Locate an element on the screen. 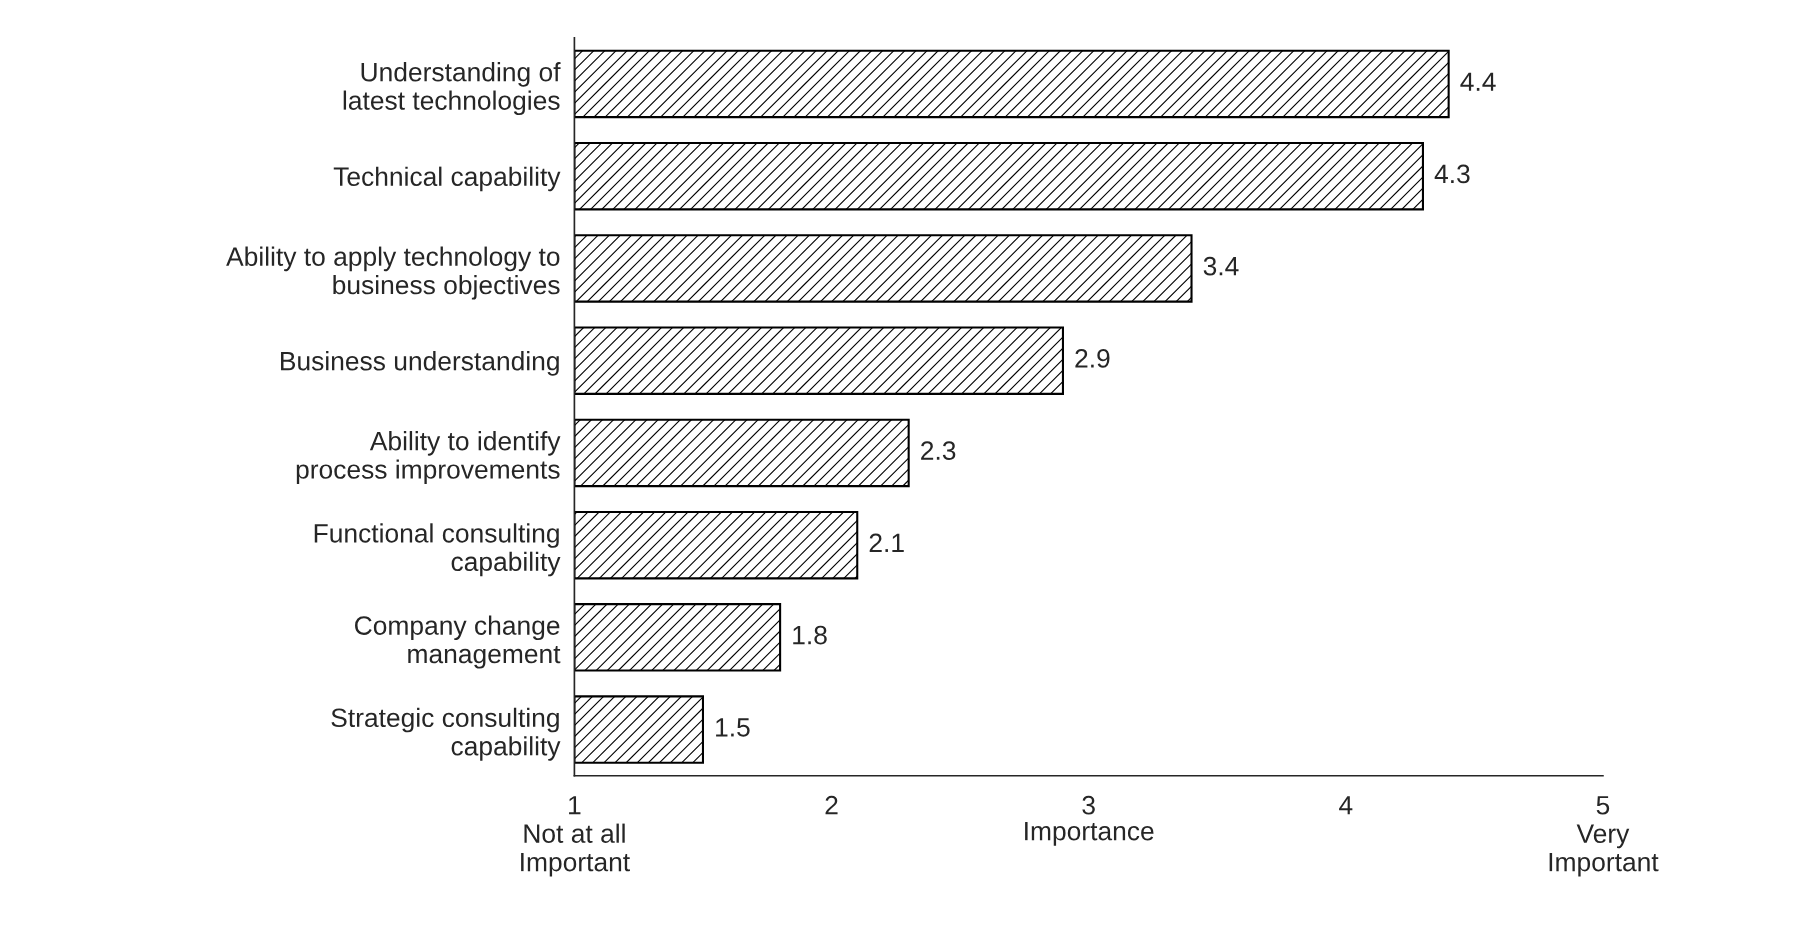 The width and height of the screenshot is (1795, 946). data-label: 1.5 is located at coordinates (733, 727).